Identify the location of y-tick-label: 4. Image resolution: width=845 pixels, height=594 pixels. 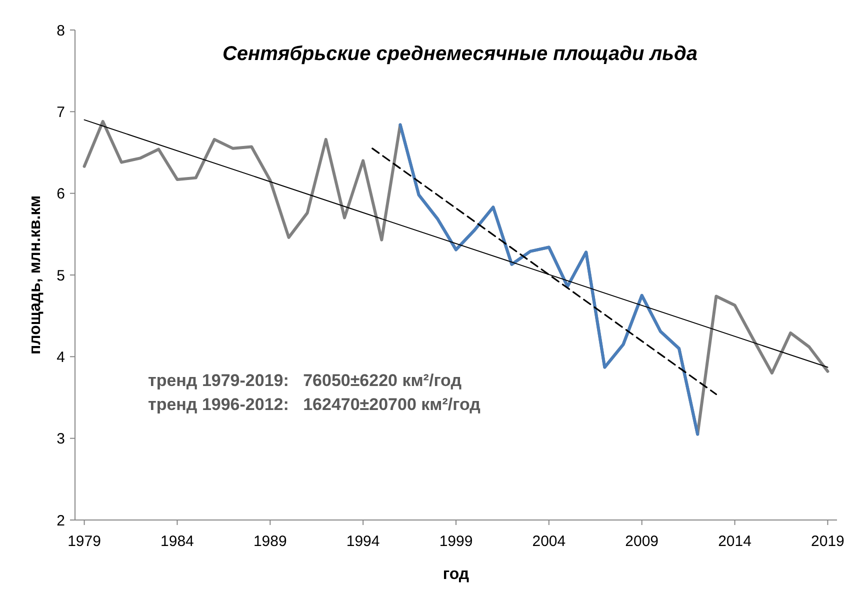
(60, 357).